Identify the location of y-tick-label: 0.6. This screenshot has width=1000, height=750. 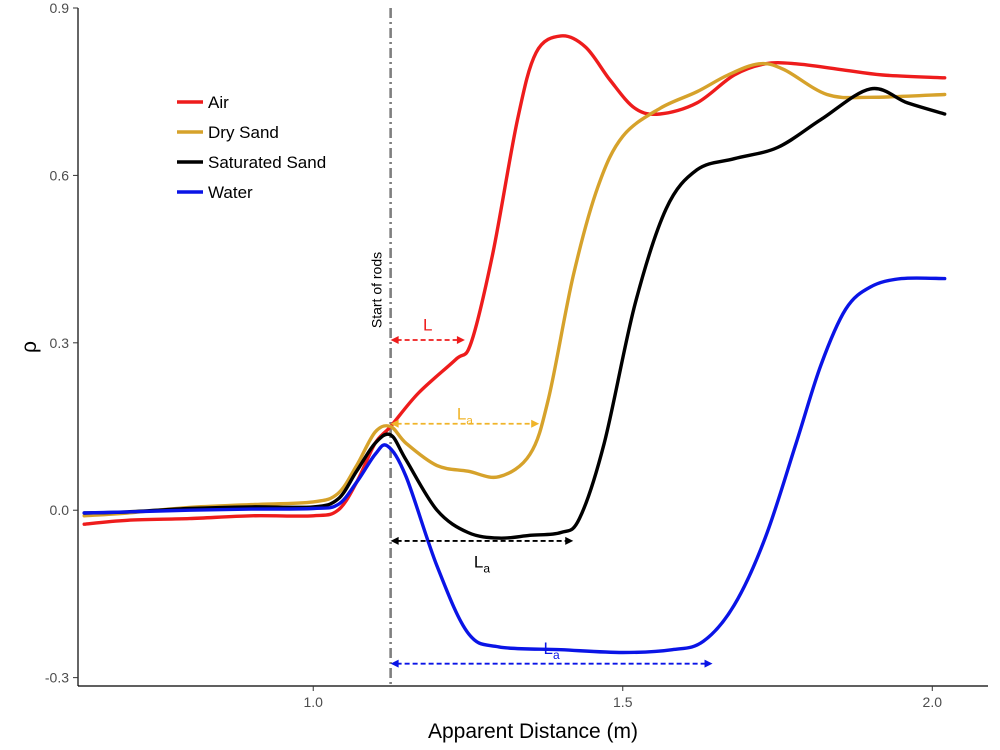
(60, 175).